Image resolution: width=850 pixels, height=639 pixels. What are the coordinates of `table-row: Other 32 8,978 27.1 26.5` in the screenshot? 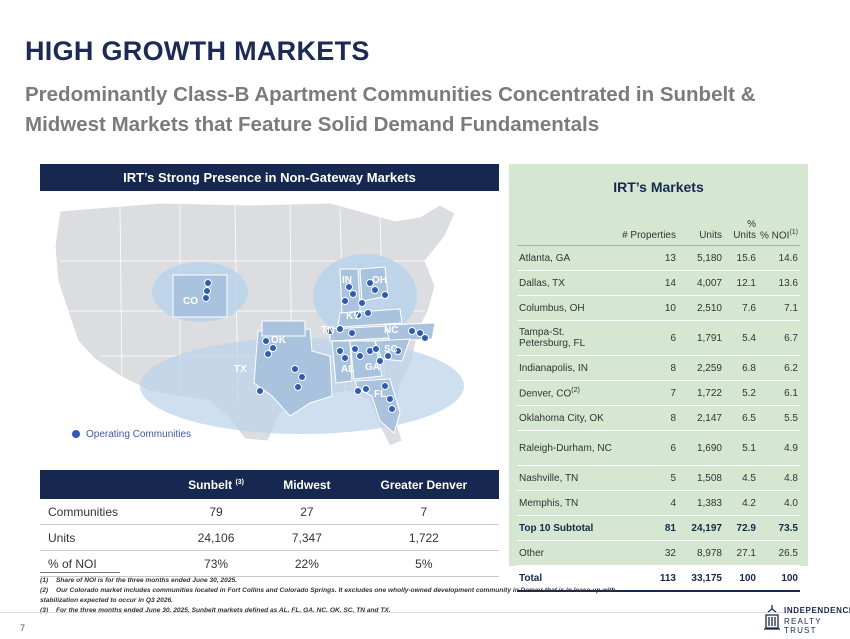 It's located at (658, 553).